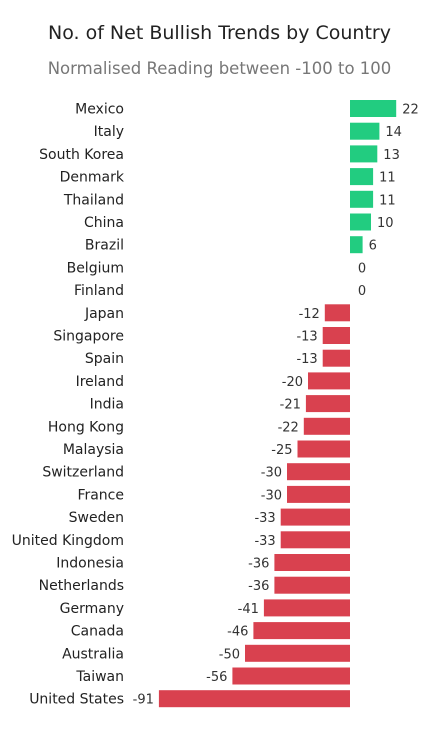  I want to click on category-label: Taiwan, so click(99, 677).